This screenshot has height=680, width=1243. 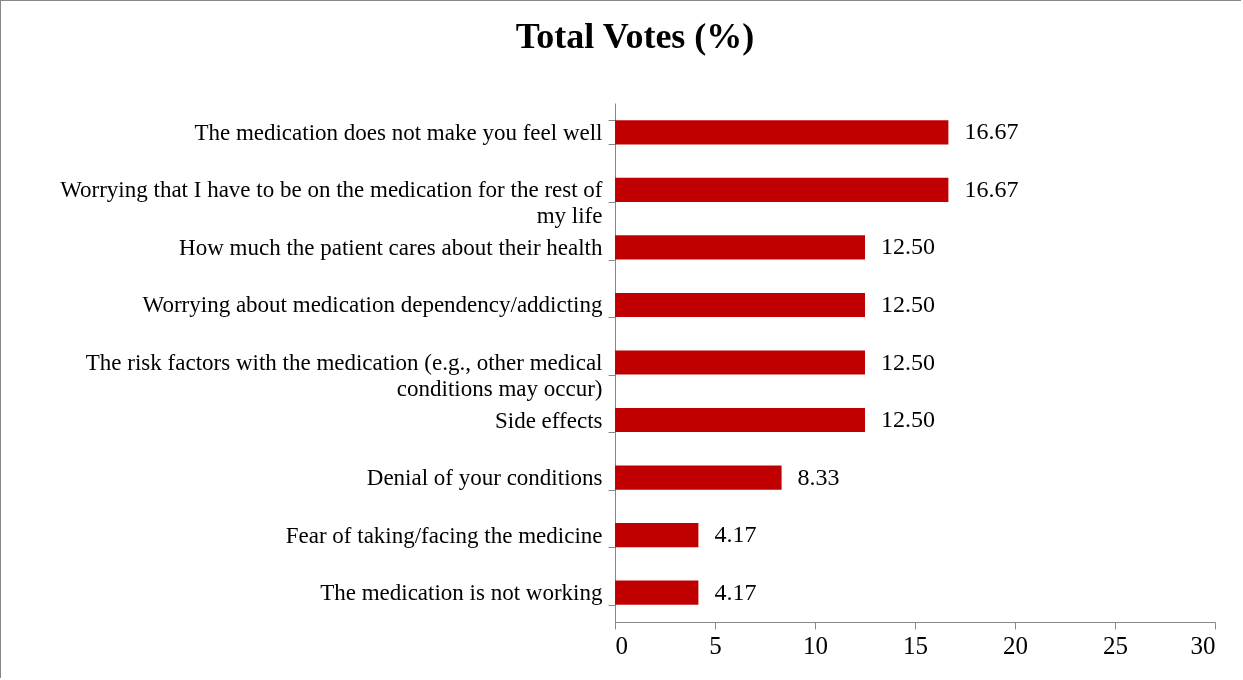 I want to click on x-tick-label: 10, so click(x=815, y=645).